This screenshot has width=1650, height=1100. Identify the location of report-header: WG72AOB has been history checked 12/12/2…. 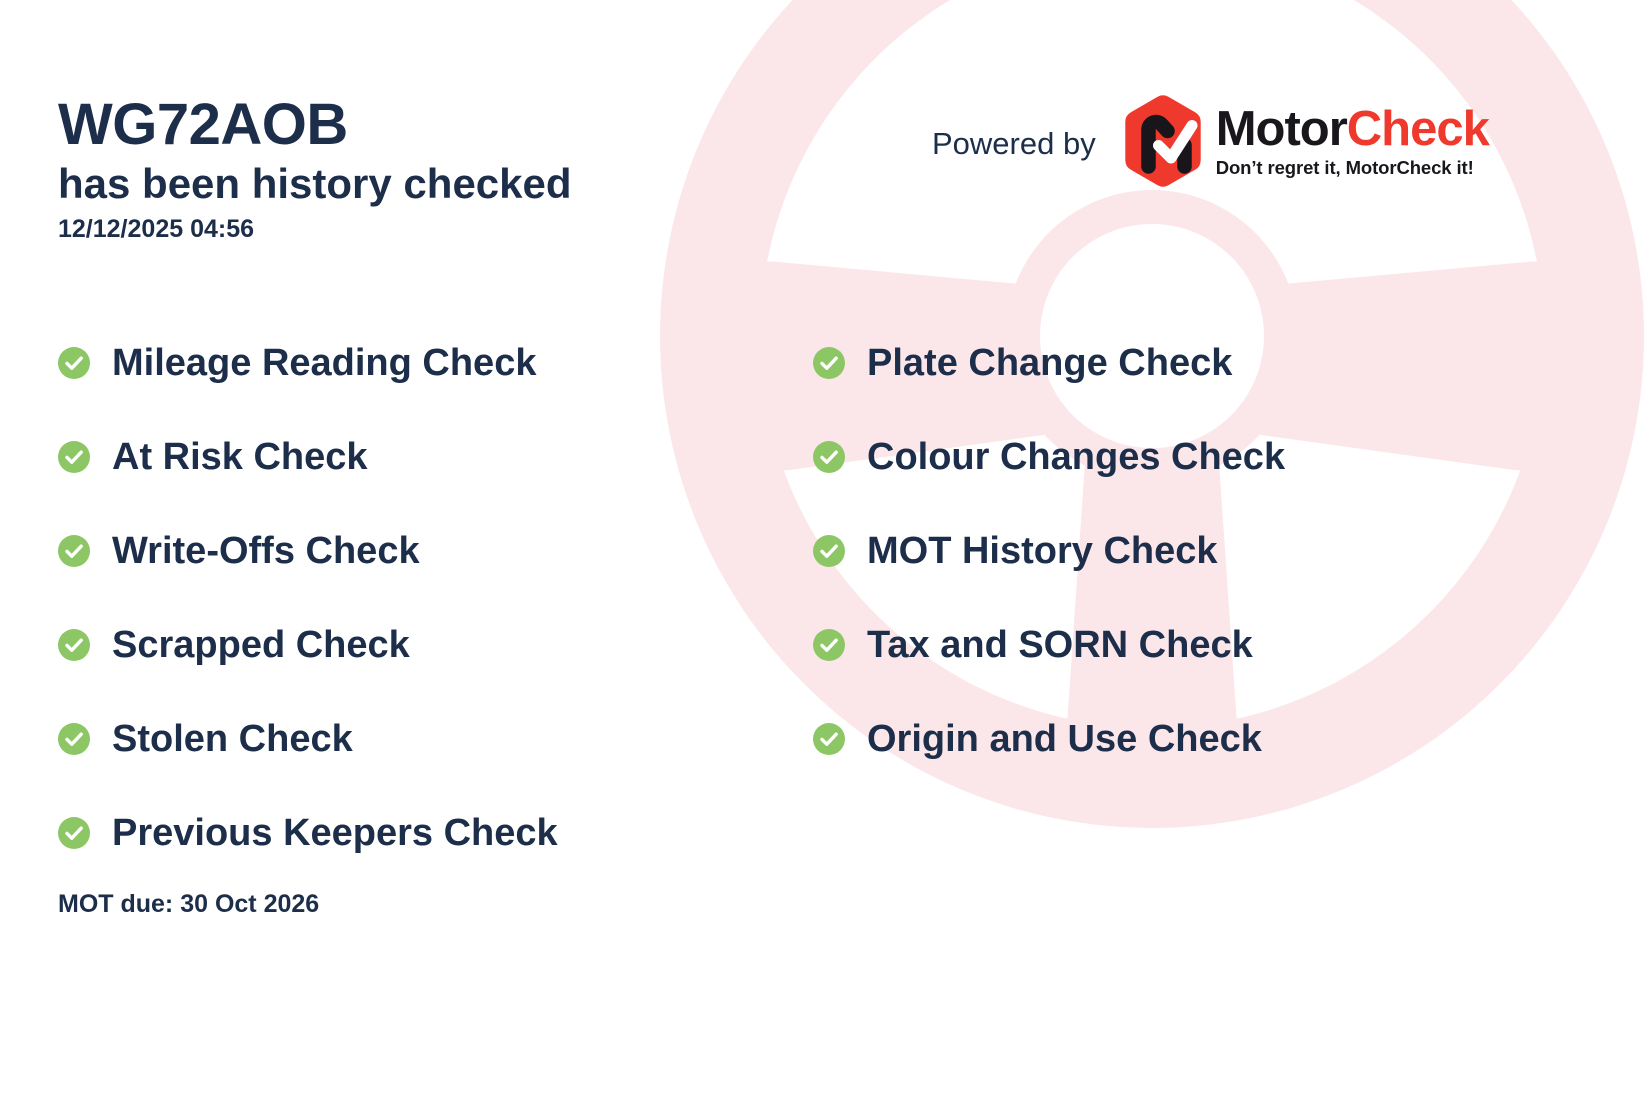
(315, 170).